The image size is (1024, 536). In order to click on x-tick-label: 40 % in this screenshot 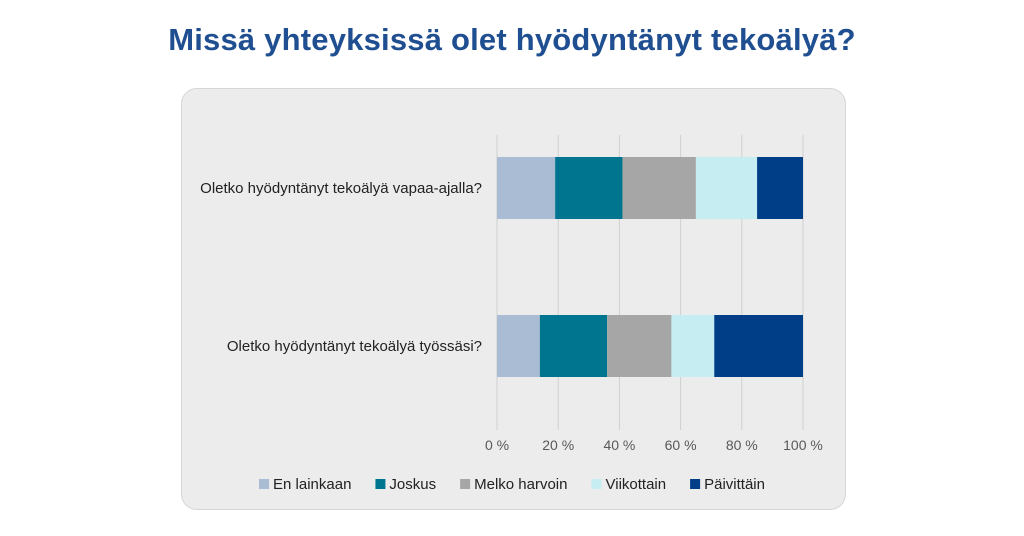, I will do `click(619, 445)`.